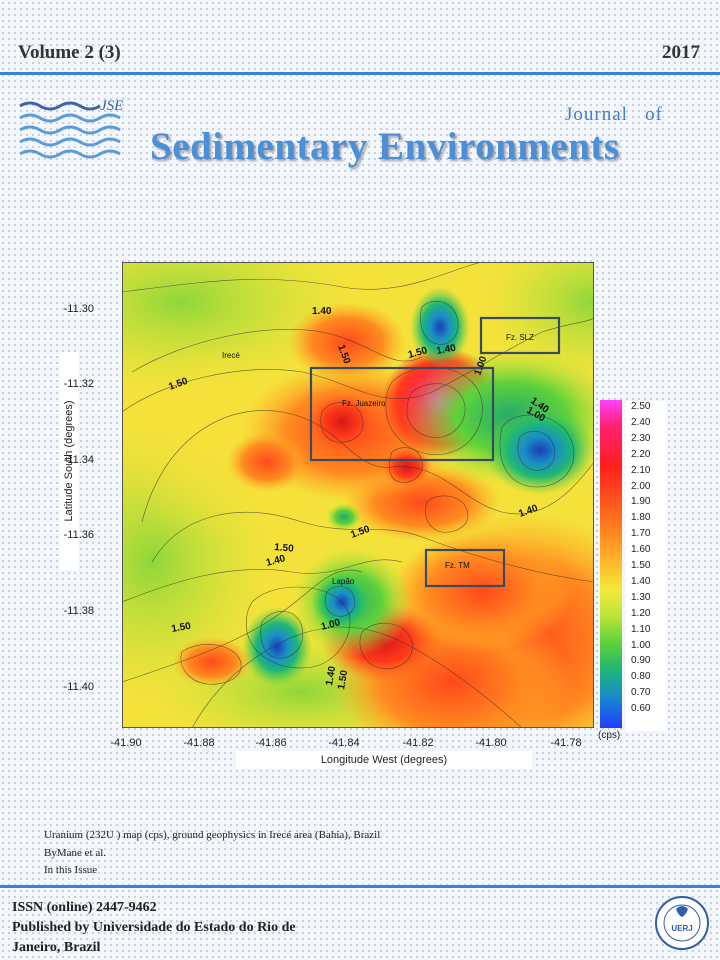 Image resolution: width=720 pixels, height=960 pixels. What do you see at coordinates (641, 597) in the screenshot?
I see `colorbar-tick: 1.30` at bounding box center [641, 597].